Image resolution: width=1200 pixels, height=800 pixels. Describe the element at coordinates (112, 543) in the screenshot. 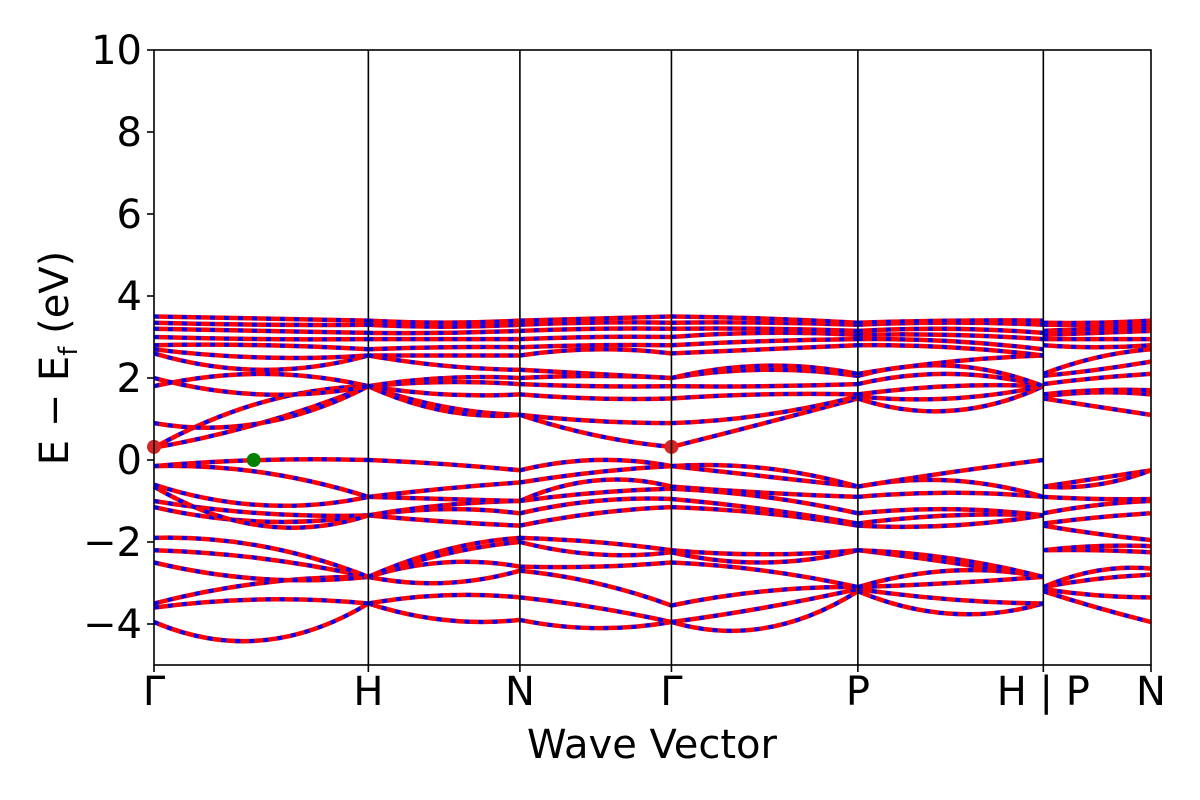

I see `y-tick-label-6: −2` at that location.